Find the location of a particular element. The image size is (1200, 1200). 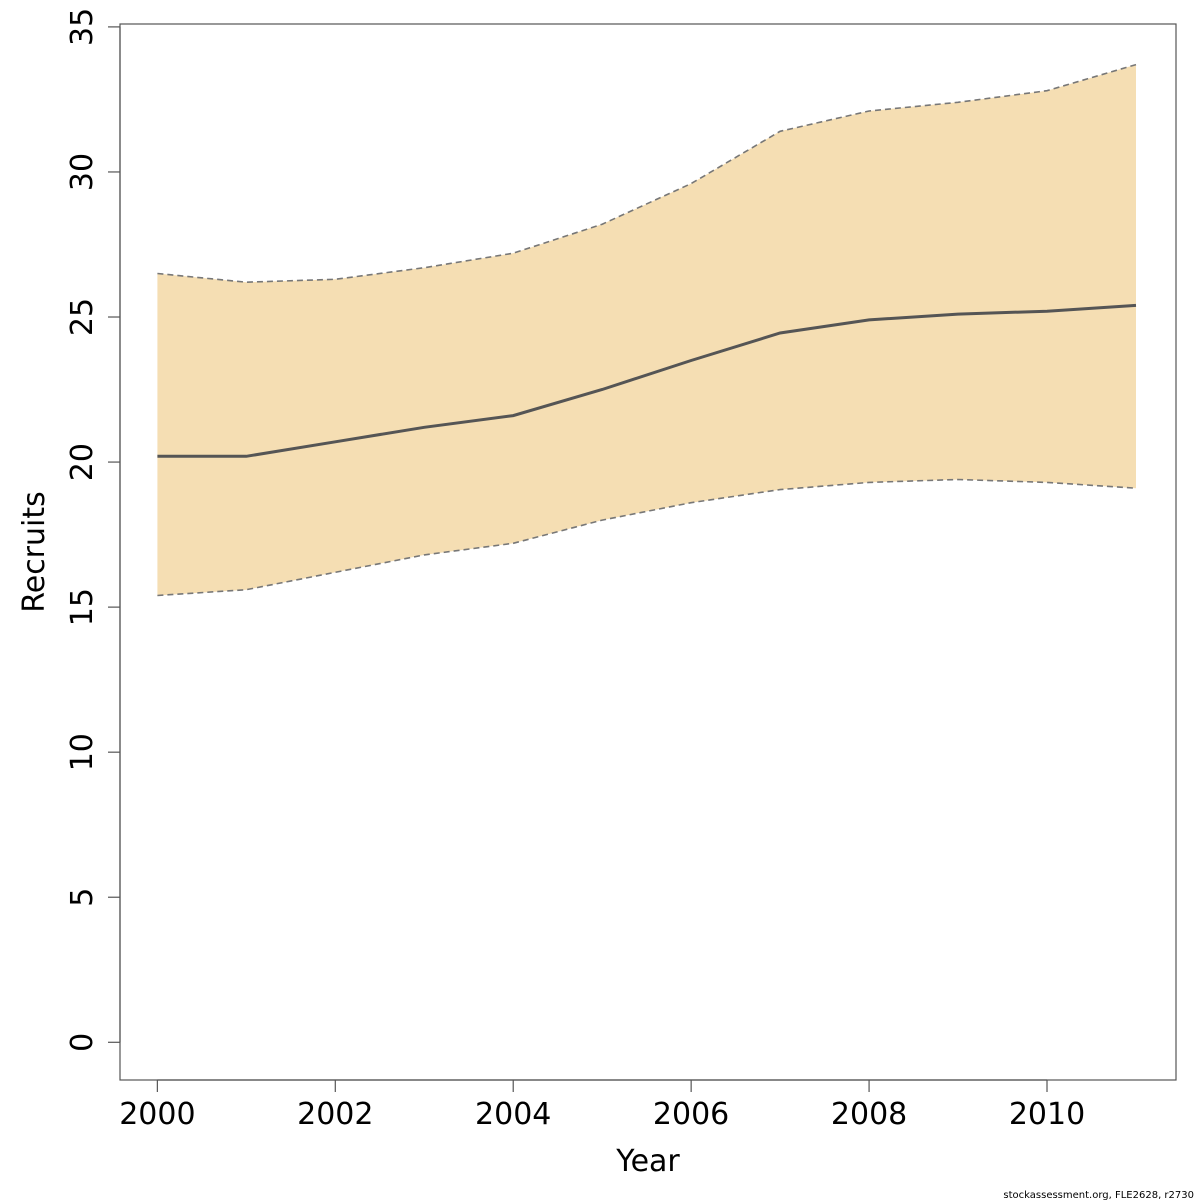

x-tick-label: 2004 is located at coordinates (513, 1114).